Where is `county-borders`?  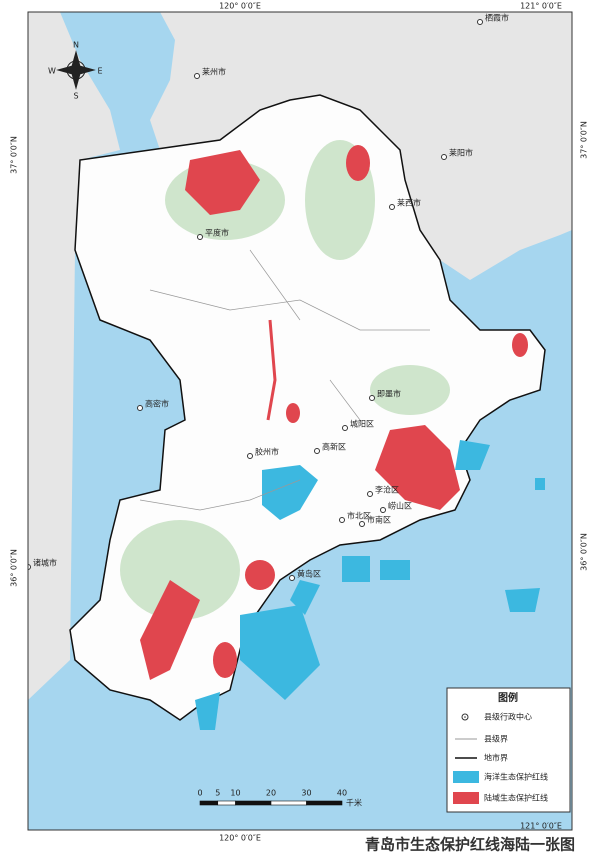 county-borders is located at coordinates (284, 380).